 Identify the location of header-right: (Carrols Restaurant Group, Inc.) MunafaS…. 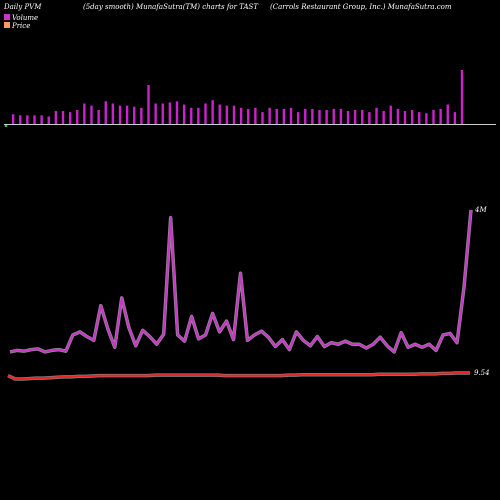
(361, 7).